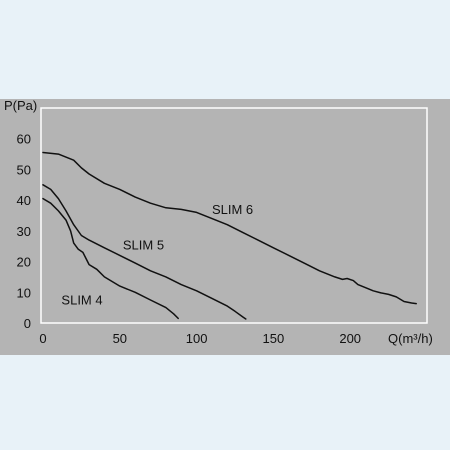 The height and width of the screenshot is (450, 450). I want to click on y-axis-label: P(Pa), so click(20, 105).